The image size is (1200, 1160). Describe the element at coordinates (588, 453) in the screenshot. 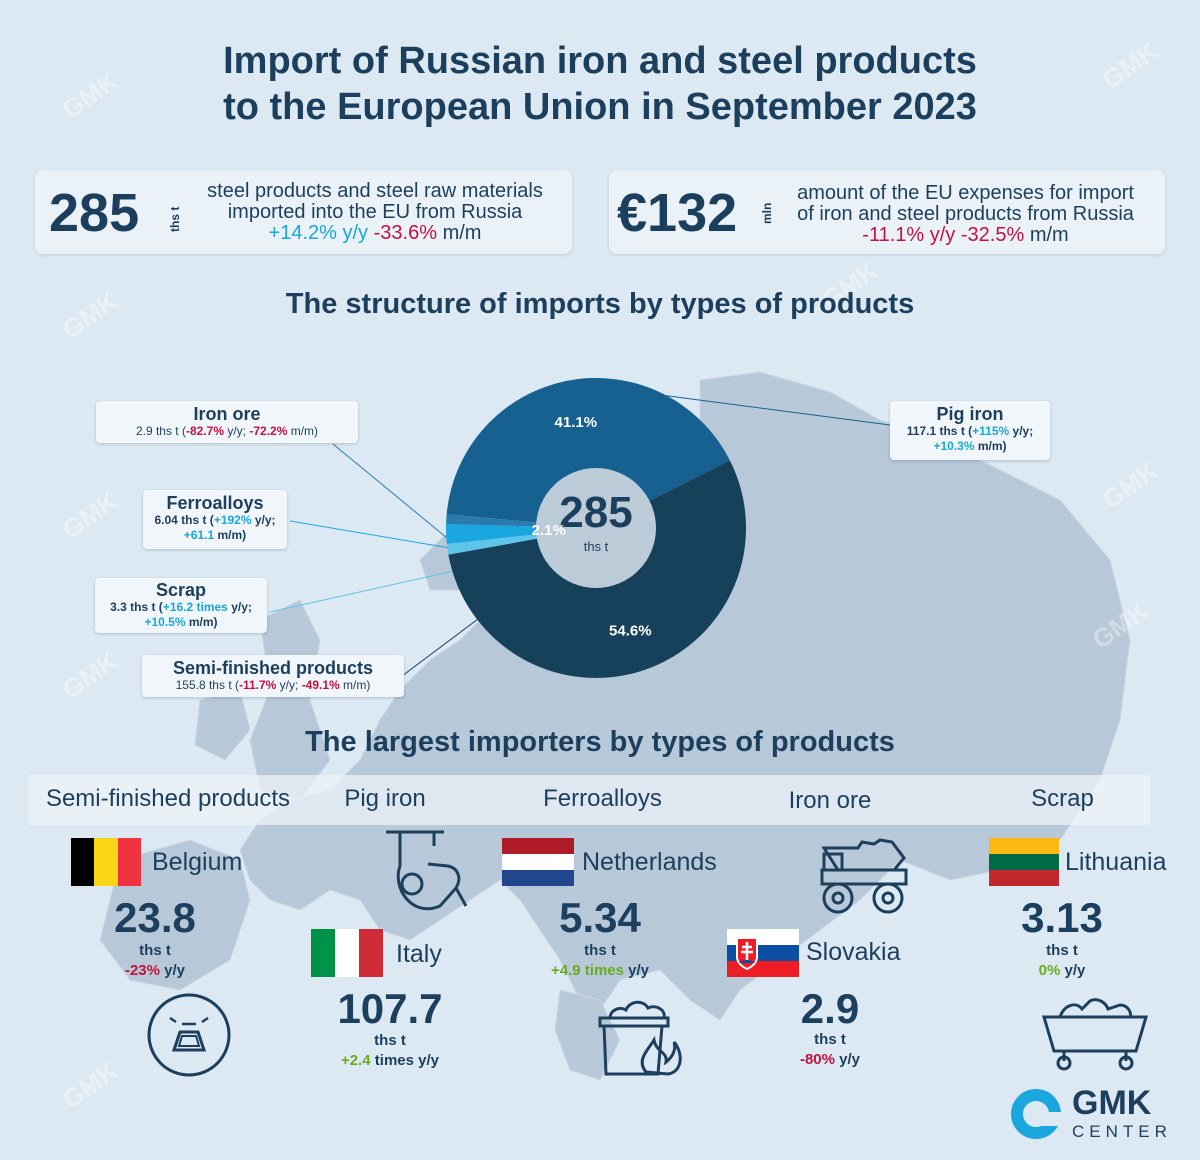

I see `donut-slice-pig-iron` at that location.